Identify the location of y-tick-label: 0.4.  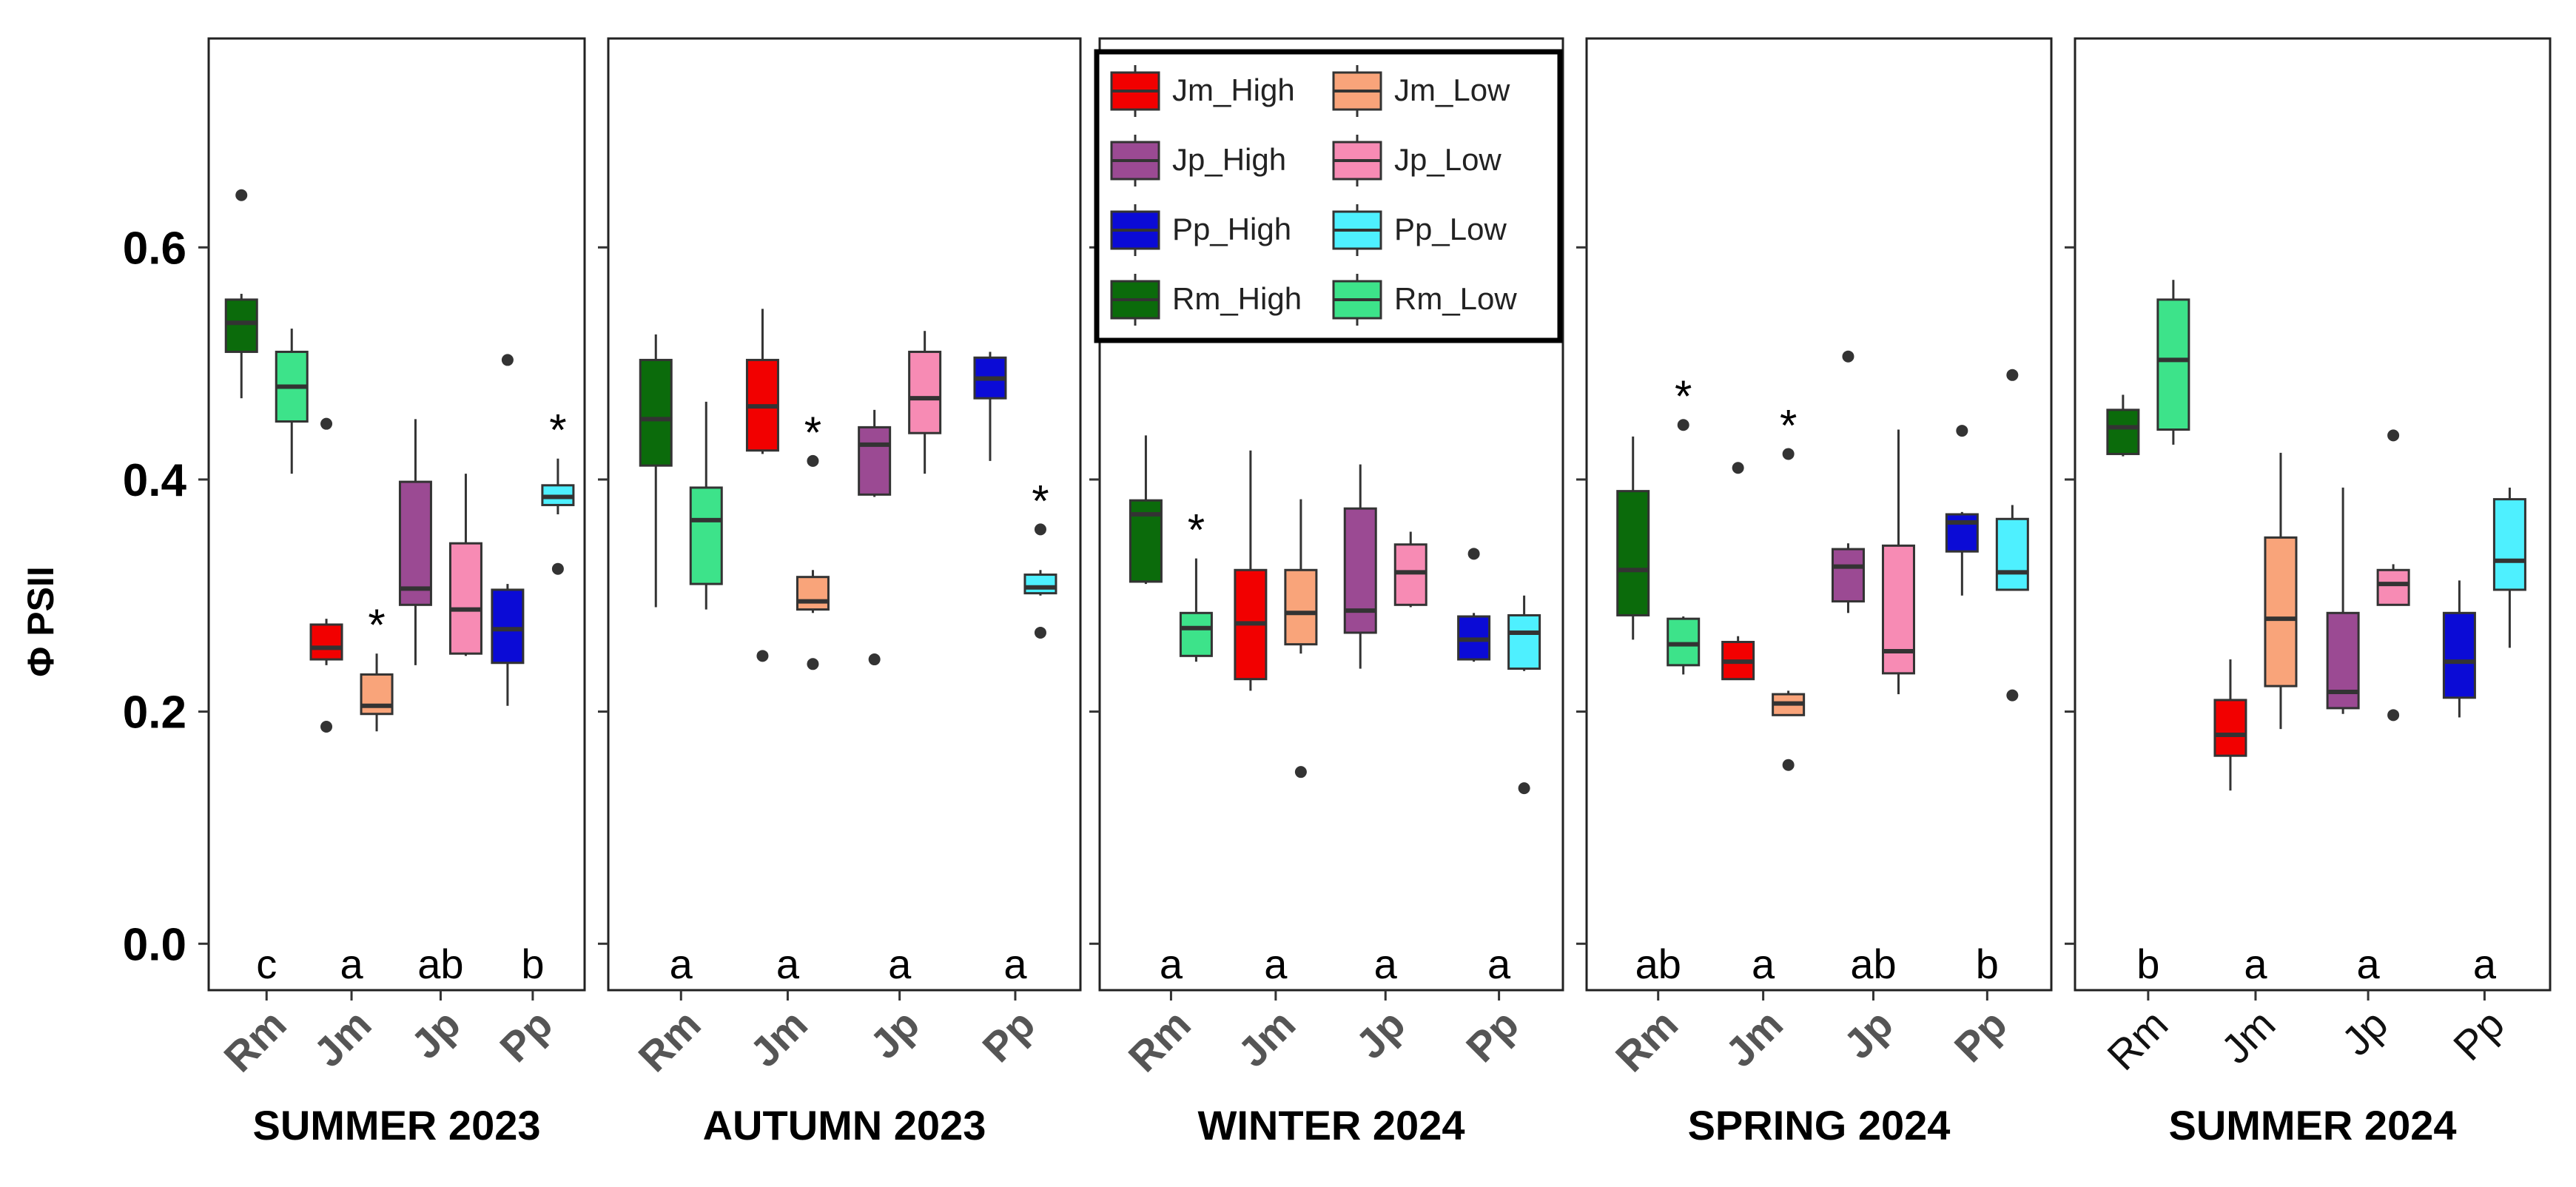
(155, 480).